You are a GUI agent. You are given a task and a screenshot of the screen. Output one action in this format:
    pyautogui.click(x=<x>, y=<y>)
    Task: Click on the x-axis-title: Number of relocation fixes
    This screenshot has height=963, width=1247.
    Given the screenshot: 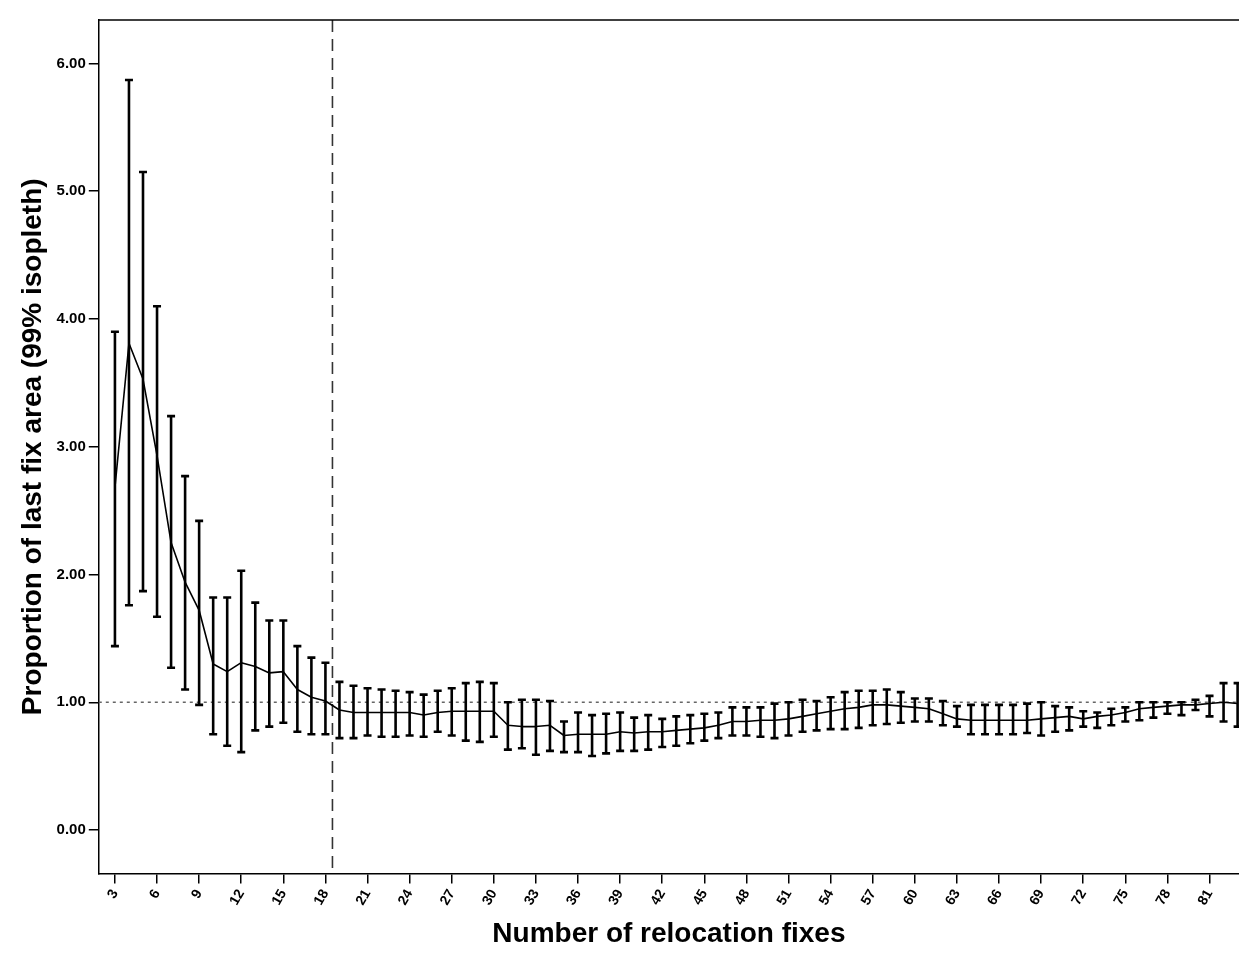 What is the action you would take?
    pyautogui.click(x=669, y=932)
    